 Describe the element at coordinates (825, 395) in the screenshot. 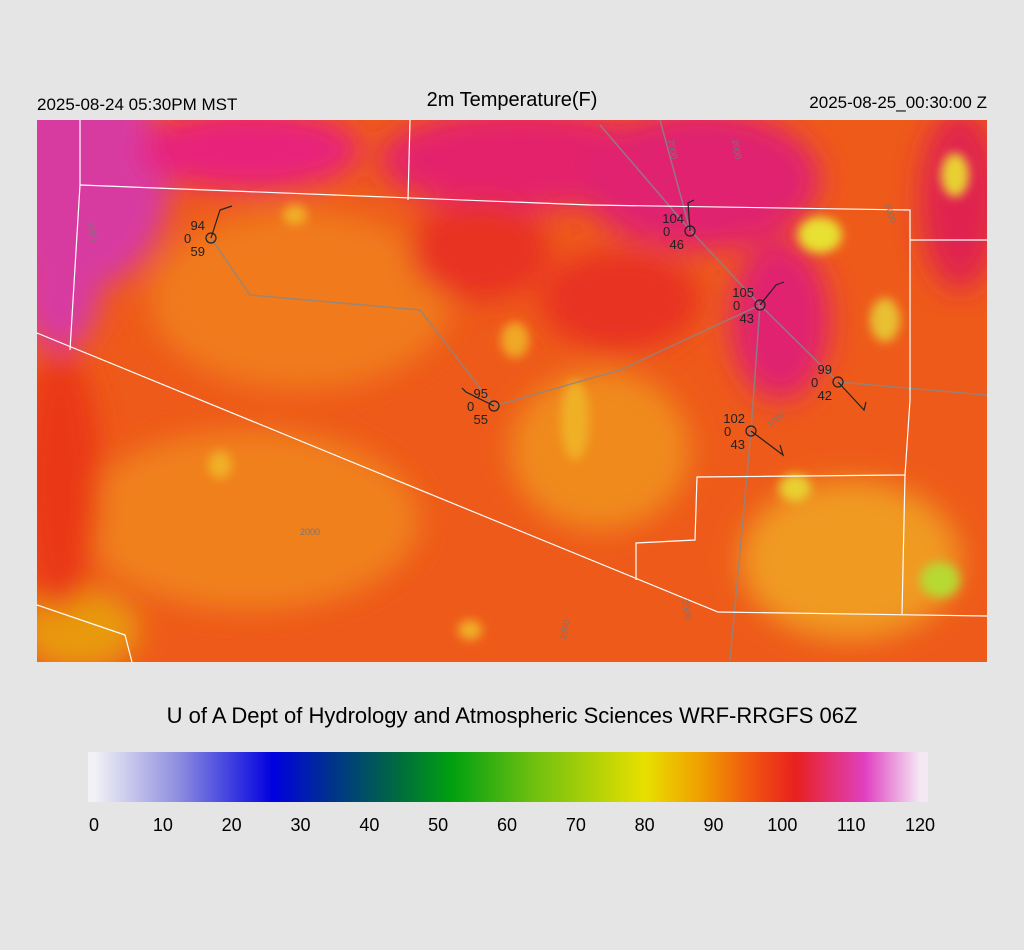

I see `station-dewpoint: 42` at that location.